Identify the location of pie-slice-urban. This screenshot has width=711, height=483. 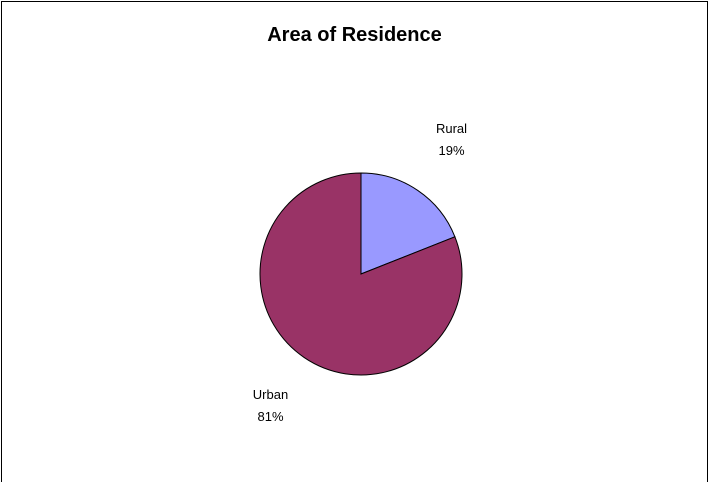
(361, 274).